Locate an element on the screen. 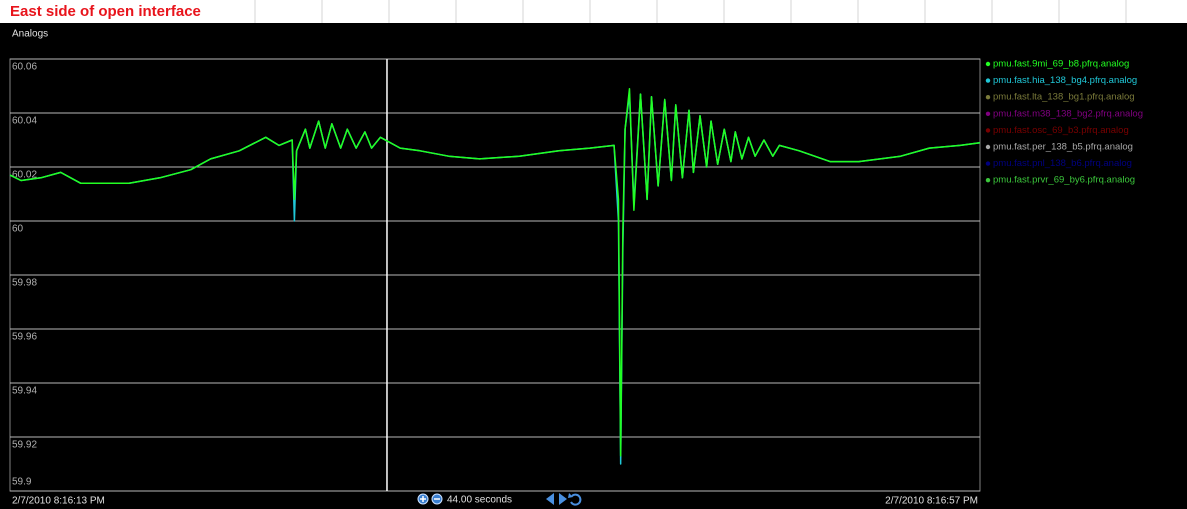  y-tick-label: 59.94 is located at coordinates (24, 391).